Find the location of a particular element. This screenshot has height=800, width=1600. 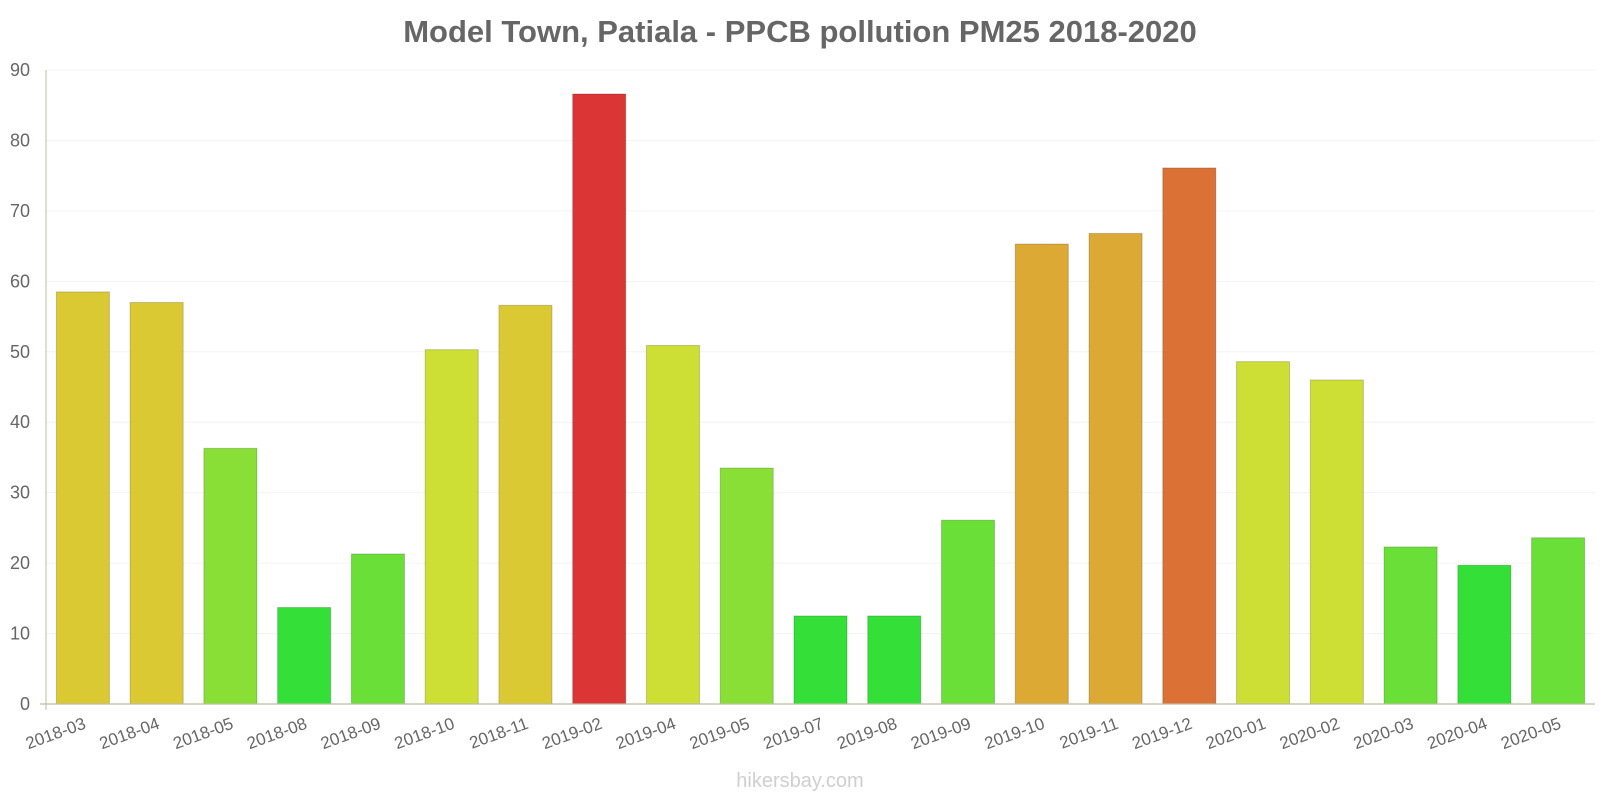

y-tick-label: 10 is located at coordinates (20, 634).